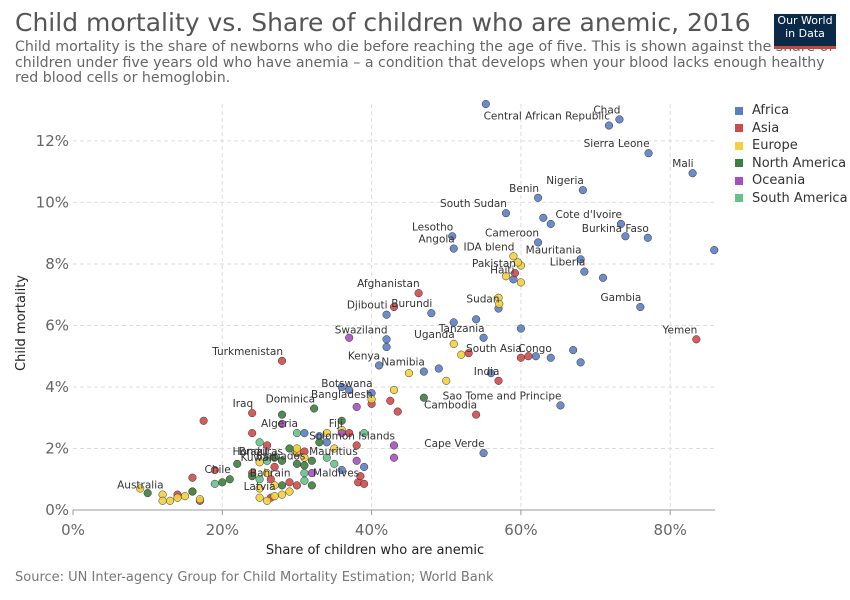 The width and height of the screenshot is (850, 600). I want to click on legend-item: Asia, so click(791, 129).